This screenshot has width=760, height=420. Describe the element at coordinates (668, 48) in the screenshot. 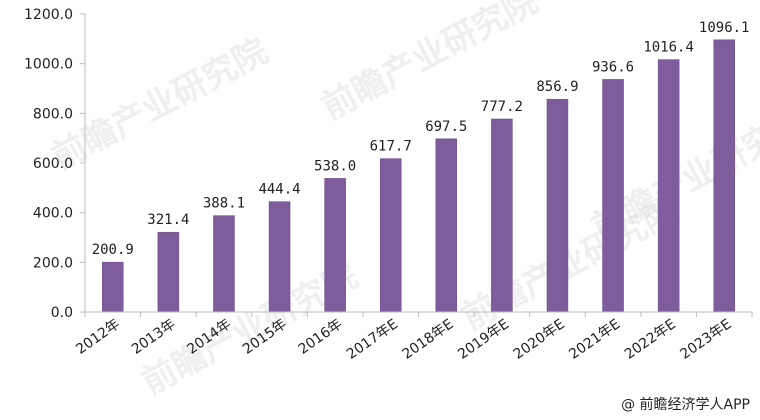

I see `bar-value-label: 1016.4` at that location.